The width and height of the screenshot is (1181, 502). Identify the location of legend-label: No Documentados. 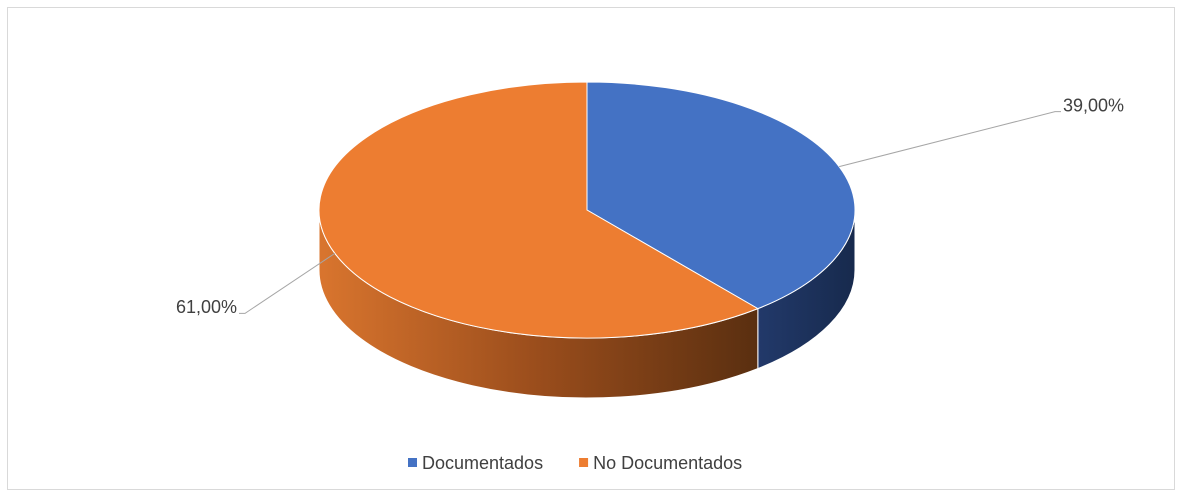
(667, 463).